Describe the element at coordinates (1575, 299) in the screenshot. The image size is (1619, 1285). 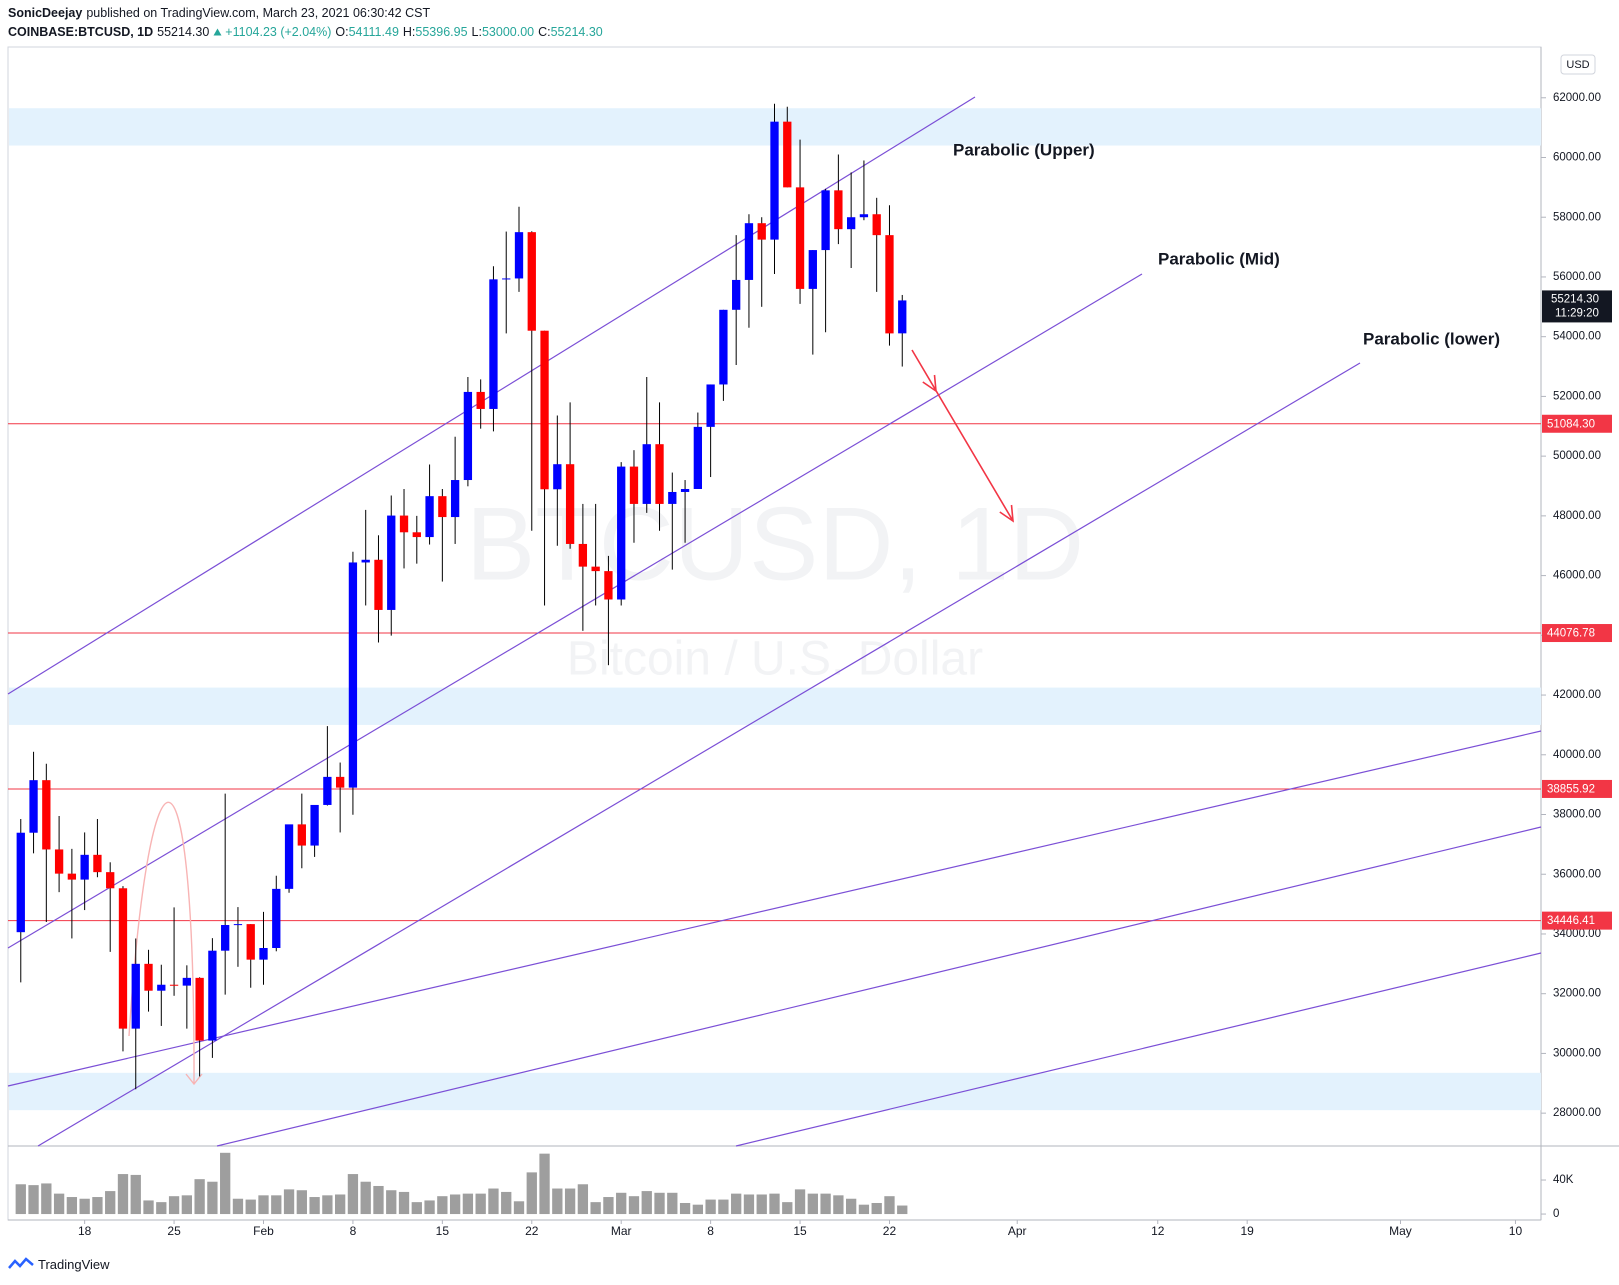
I see `last-price-label: 55214.30` at that location.